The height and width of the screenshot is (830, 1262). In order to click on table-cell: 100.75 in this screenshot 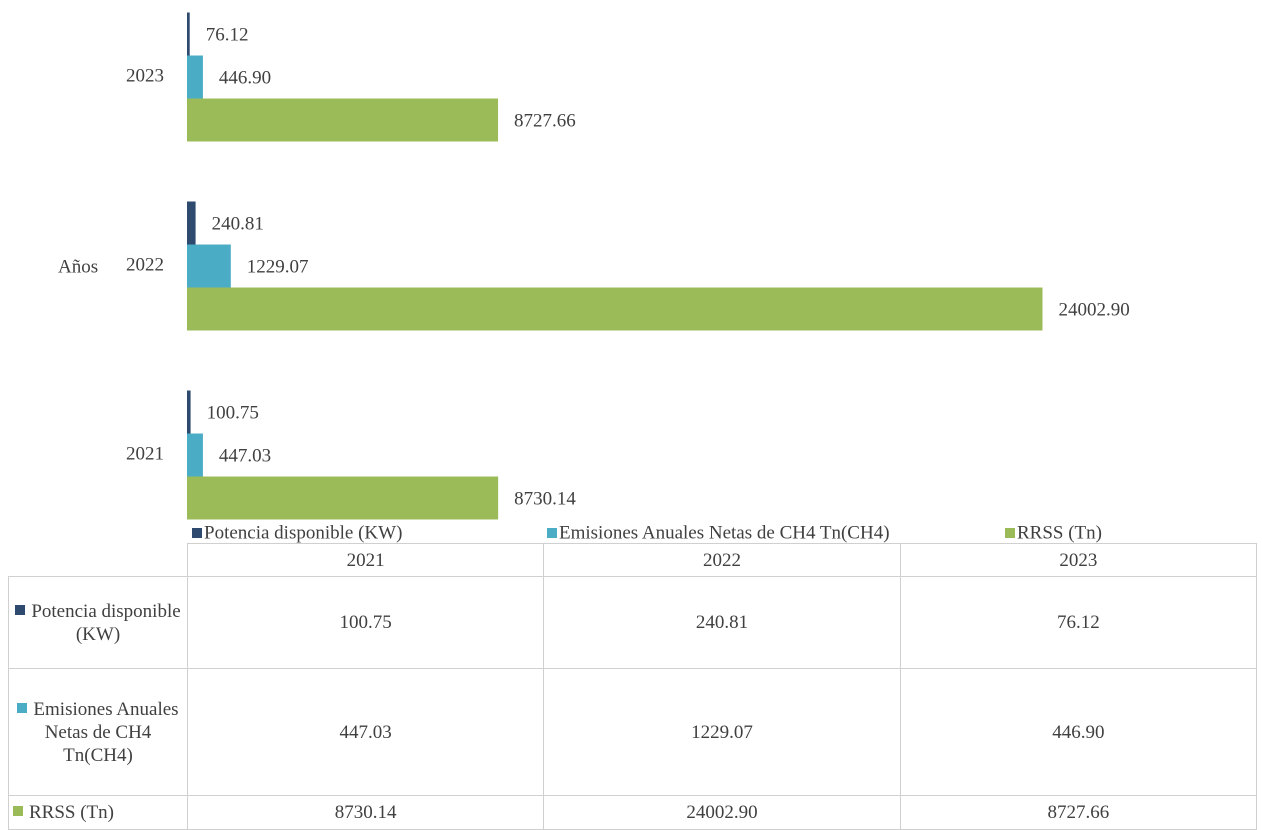, I will do `click(365, 622)`.